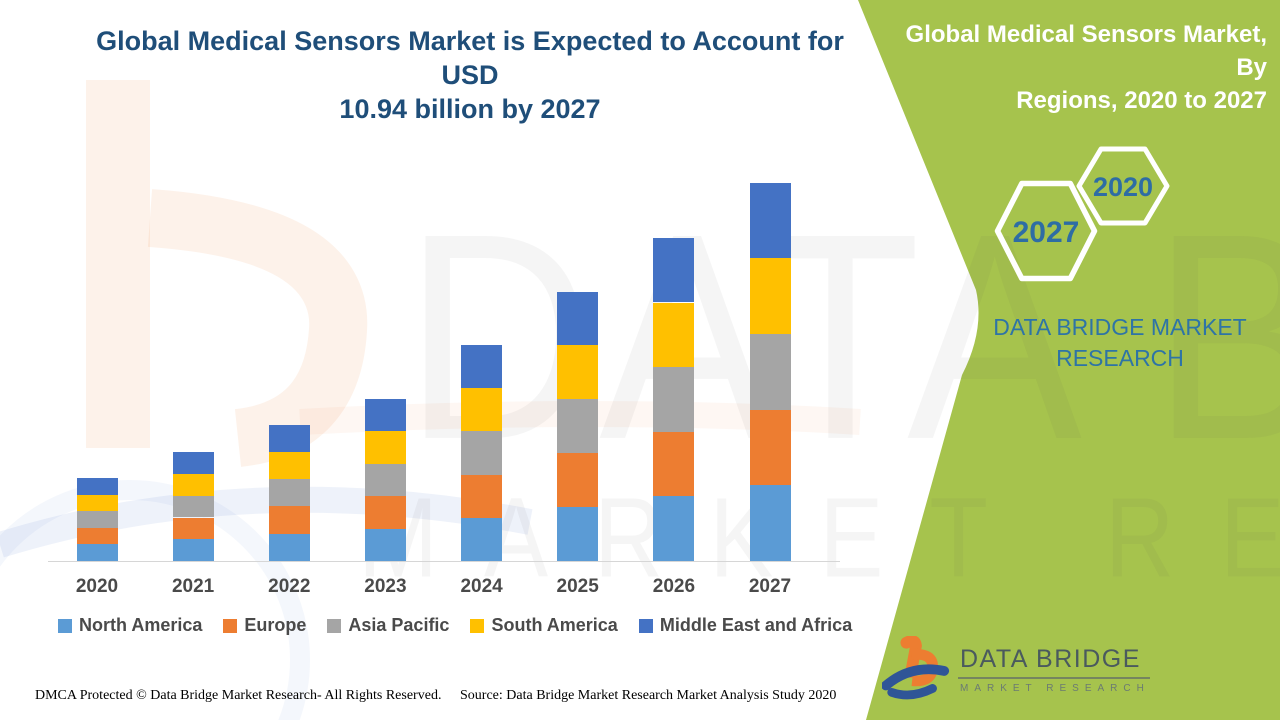  Describe the element at coordinates (577, 586) in the screenshot. I see `x-axis-label-2025: 2025` at that location.